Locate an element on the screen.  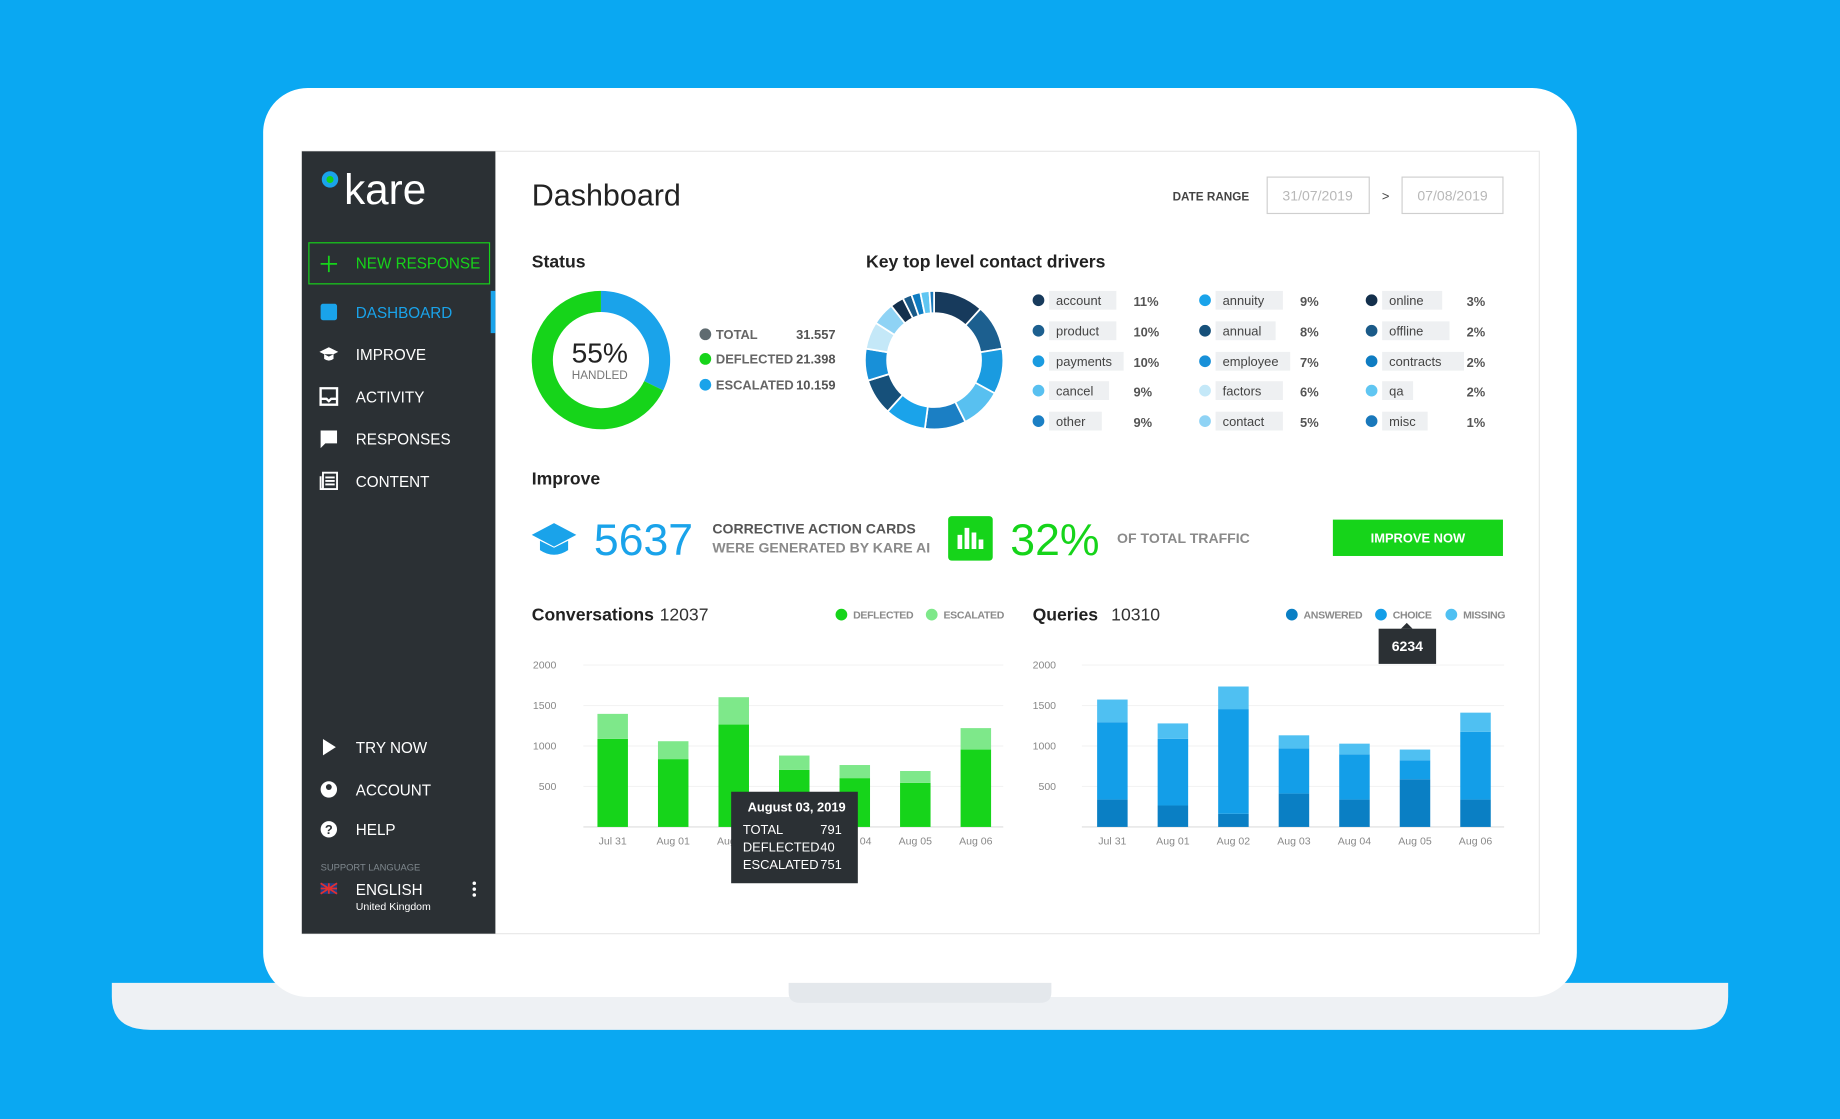
legend-label: annuity is located at coordinates (1244, 300).